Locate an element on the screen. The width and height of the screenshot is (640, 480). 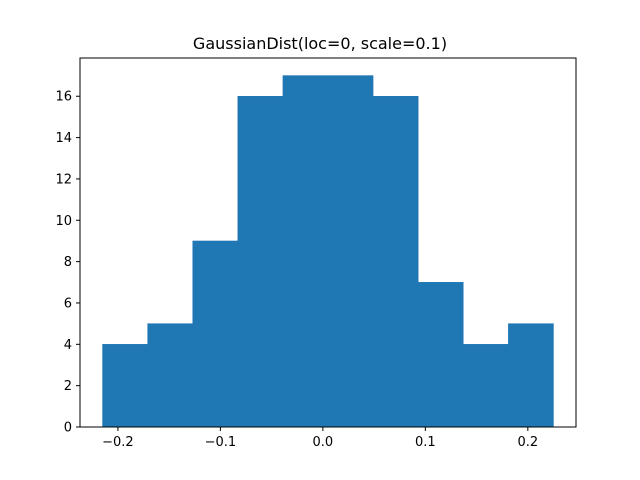
y-tick-label: 14 is located at coordinates (63, 138).